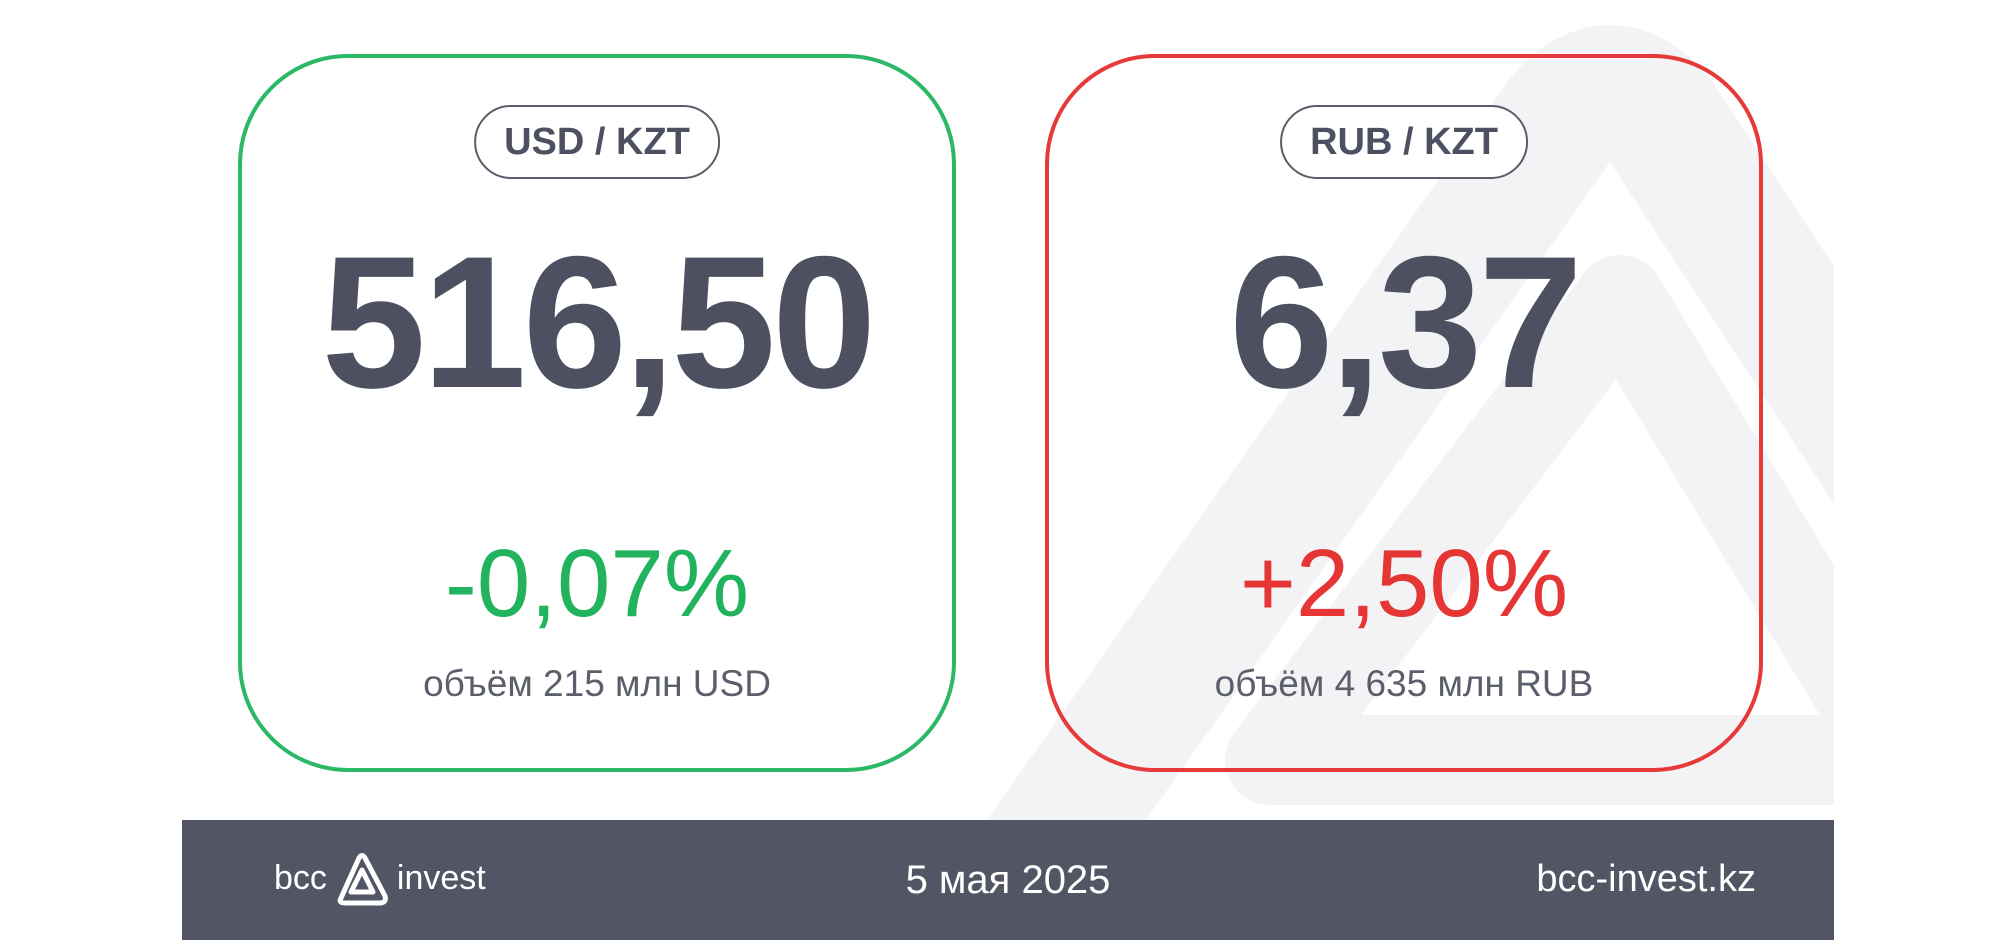 Image resolution: width=2000 pixels, height=940 pixels. Describe the element at coordinates (597, 683) in the screenshot. I see `trade-volume: объём 215 млн USD` at that location.